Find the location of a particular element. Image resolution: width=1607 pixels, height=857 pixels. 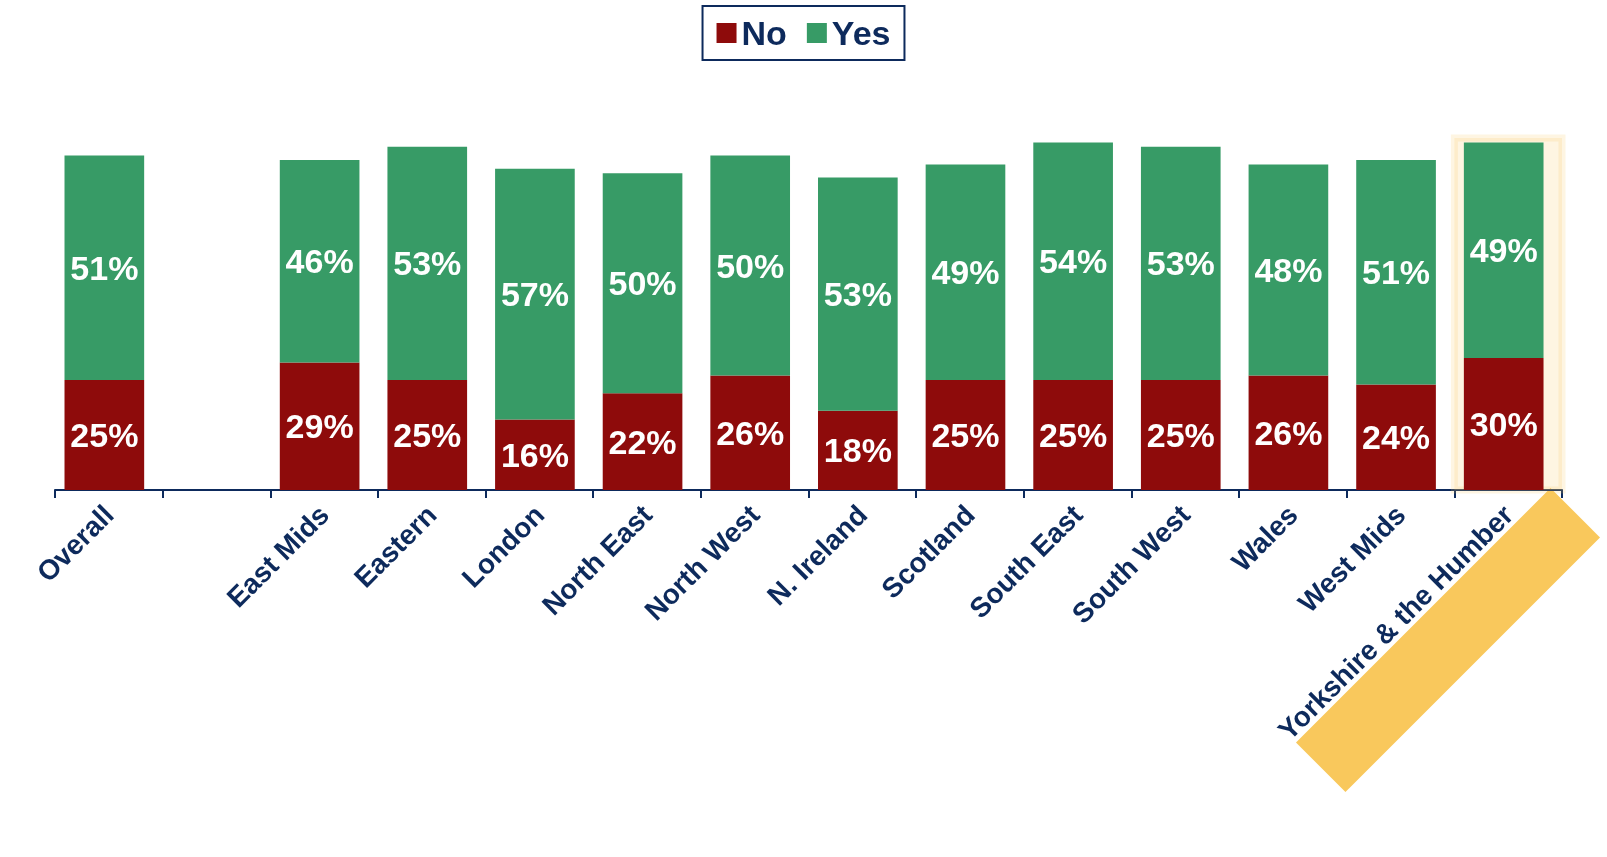

data-label: 30% is located at coordinates (1503, 424).